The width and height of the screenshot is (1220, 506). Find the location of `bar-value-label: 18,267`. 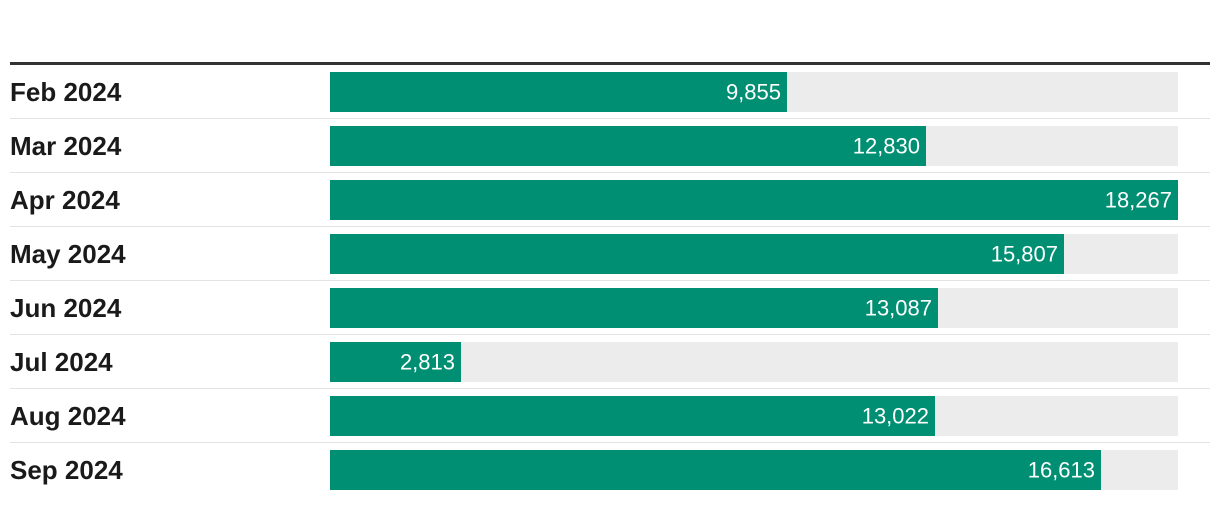

bar-value-label: 18,267 is located at coordinates (1138, 200).